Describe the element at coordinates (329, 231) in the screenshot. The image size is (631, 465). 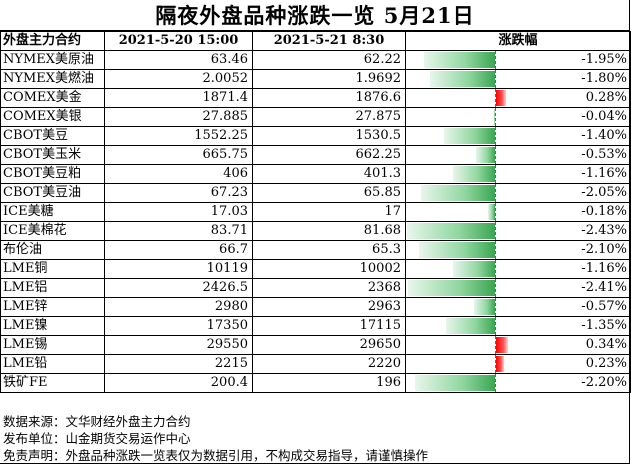
I see `curr-price: 81.68` at that location.